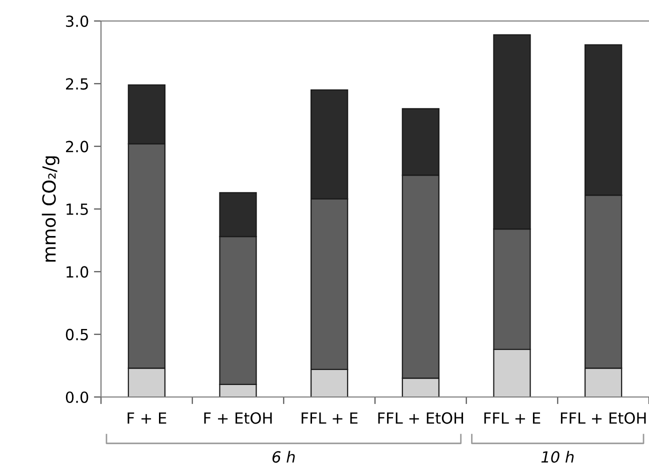 This screenshot has width=649, height=465. Describe the element at coordinates (77, 210) in the screenshot. I see `y-tick-label: 1.5` at that location.